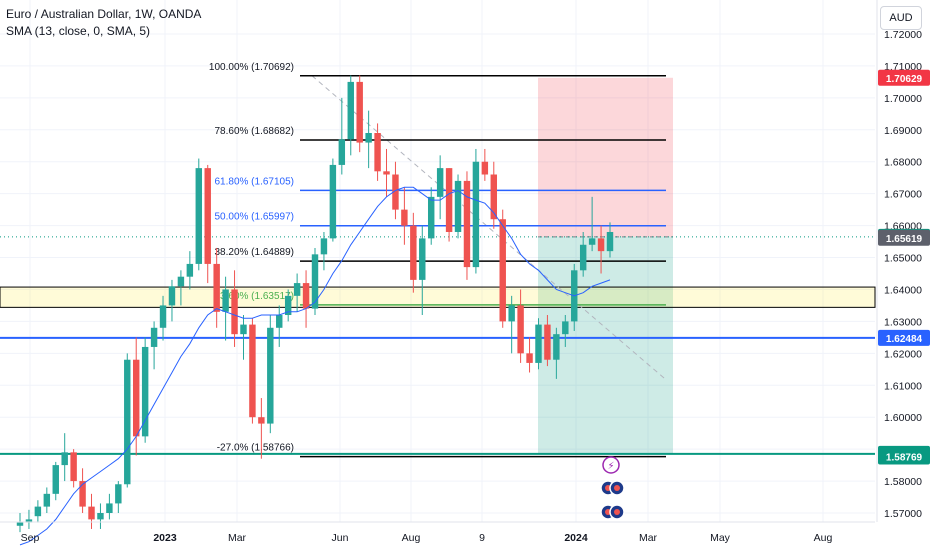 The width and height of the screenshot is (932, 550). Describe the element at coordinates (340, 538) in the screenshot. I see `time-tick-label: Jun` at that location.